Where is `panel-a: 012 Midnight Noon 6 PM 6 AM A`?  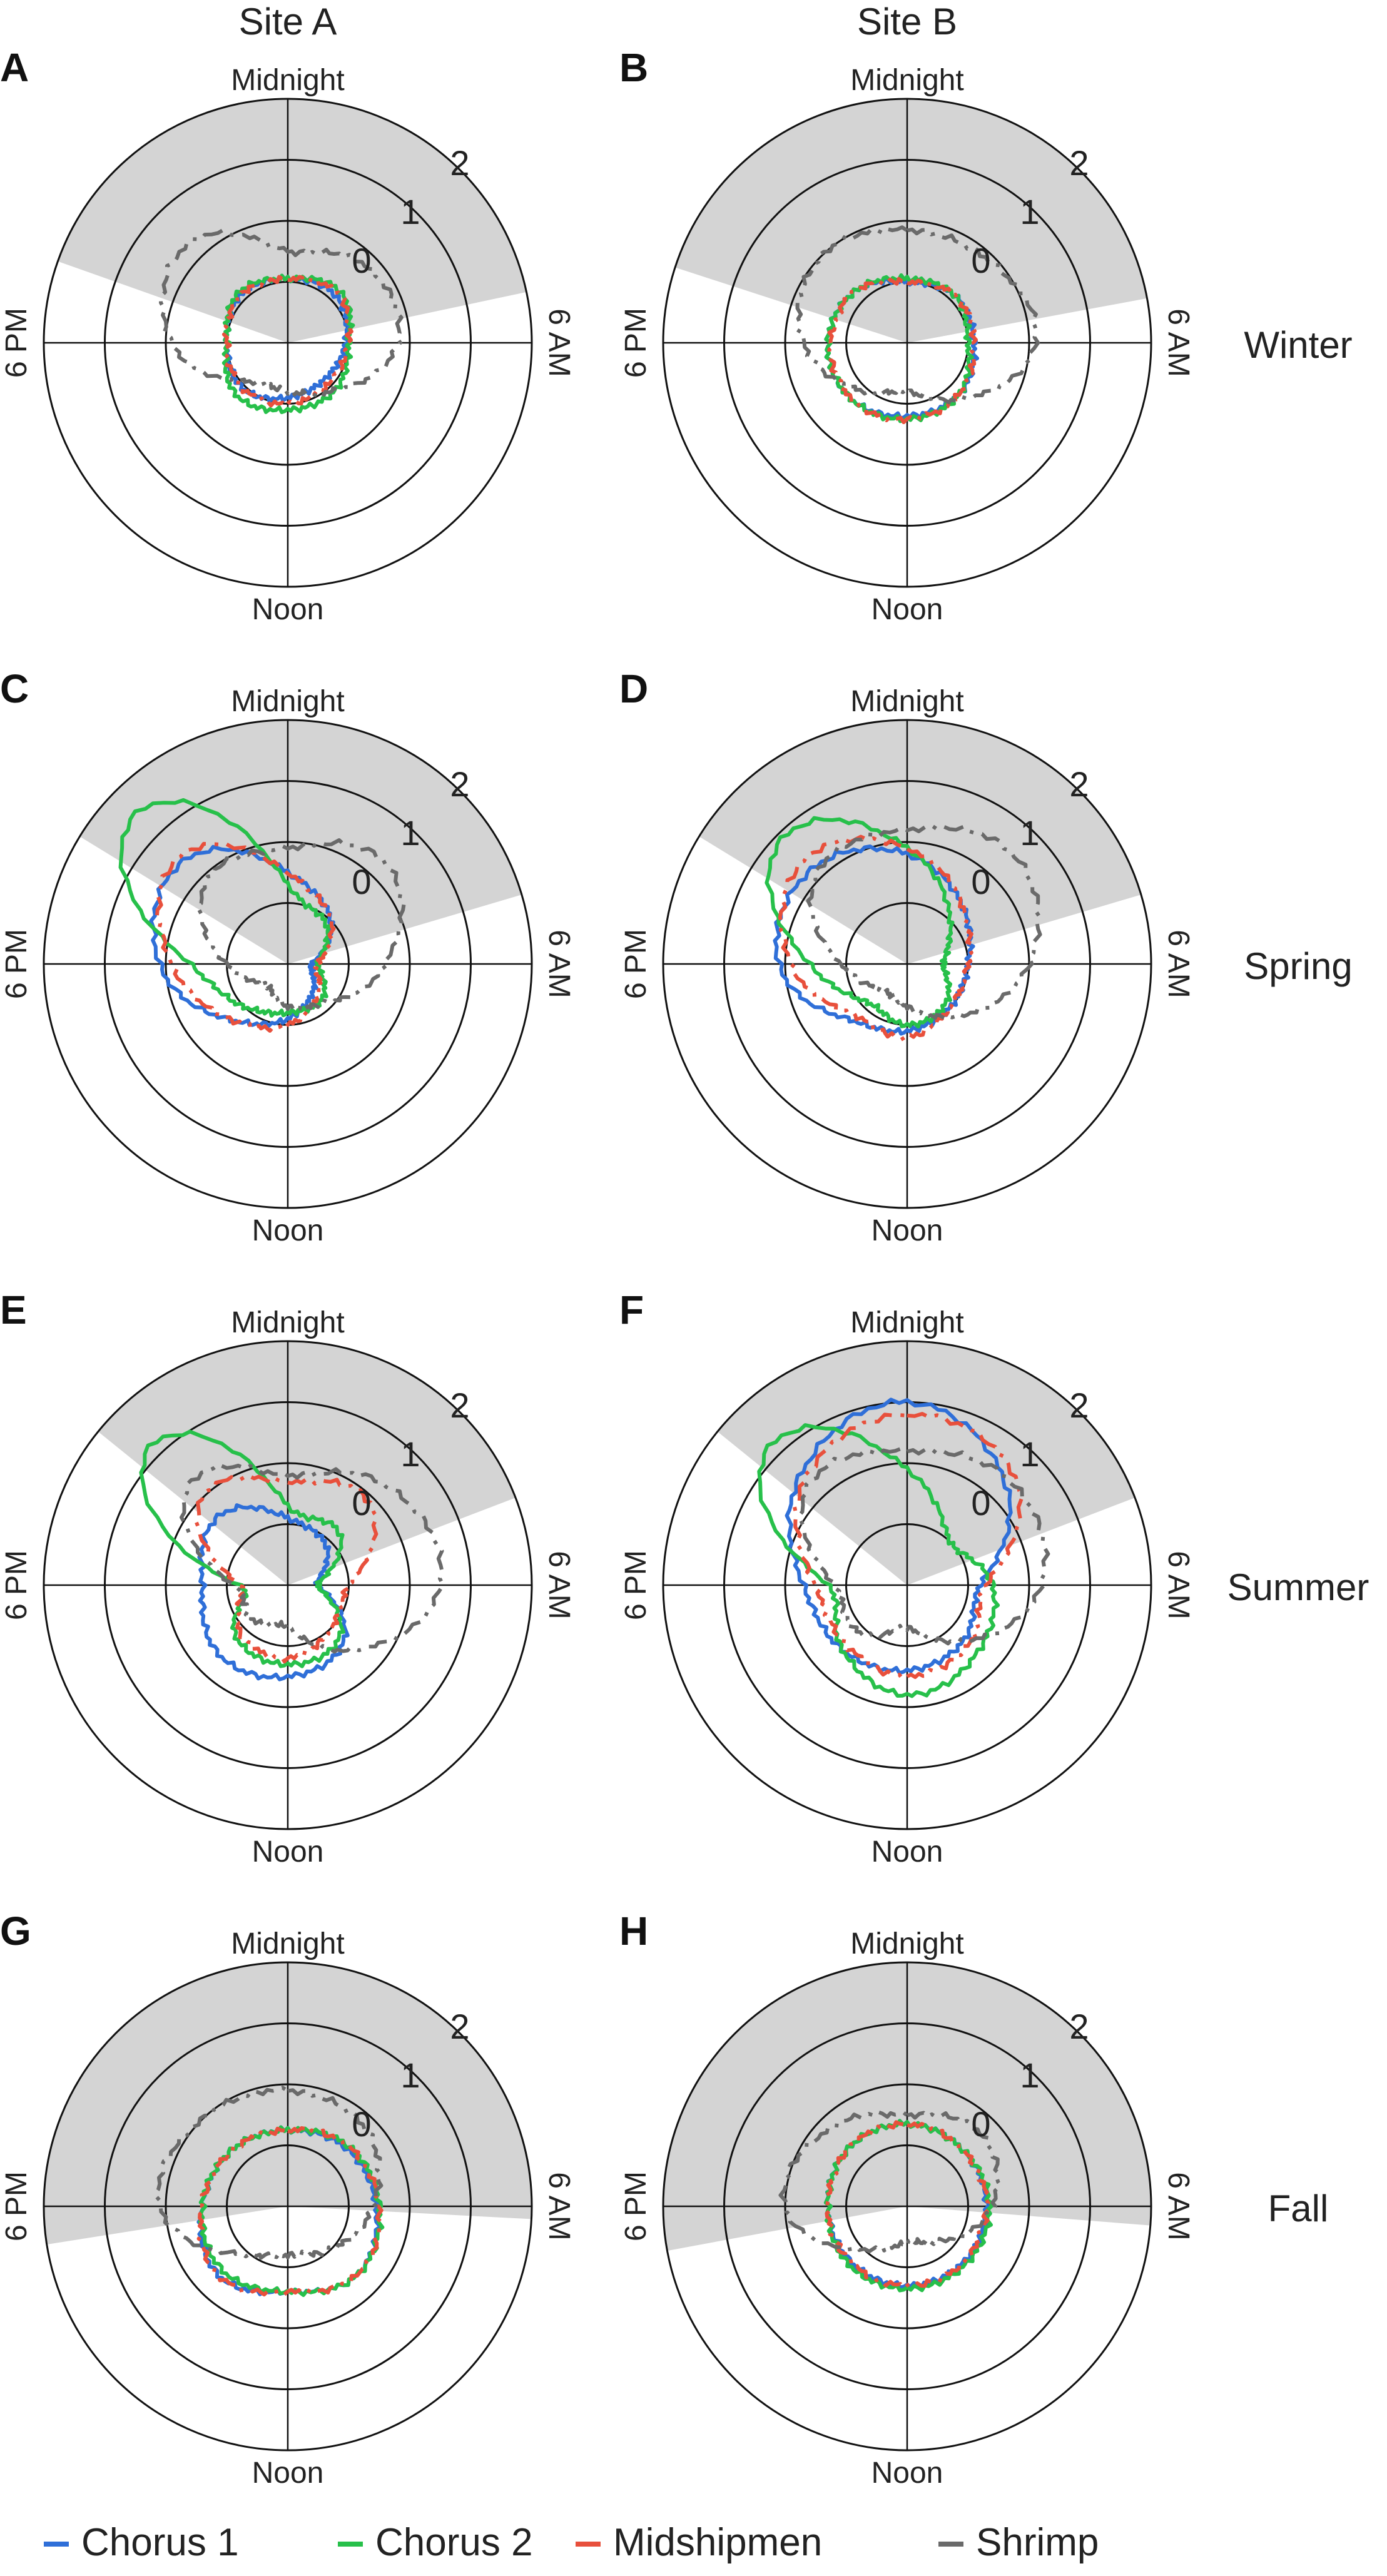 panel-a: 012 Midnight Noon 6 PM 6 AM A is located at coordinates (288, 335).